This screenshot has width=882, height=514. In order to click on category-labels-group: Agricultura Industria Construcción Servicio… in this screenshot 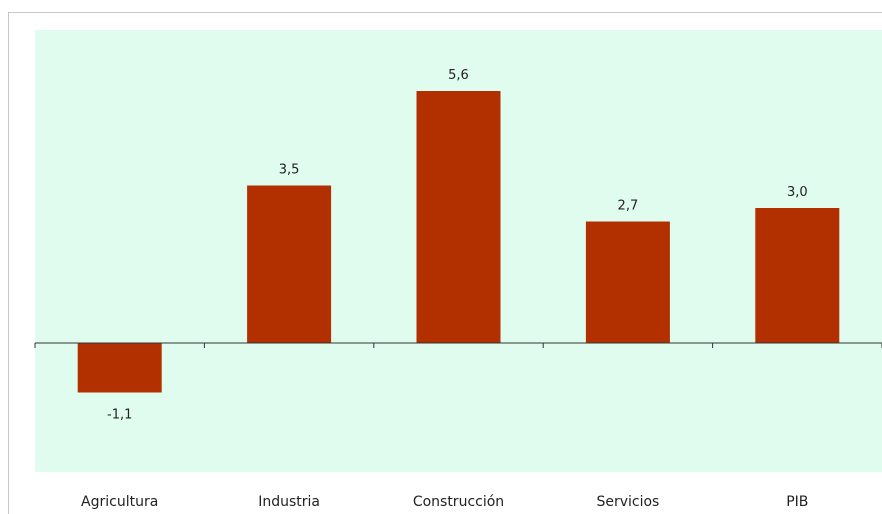, I will do `click(444, 502)`.